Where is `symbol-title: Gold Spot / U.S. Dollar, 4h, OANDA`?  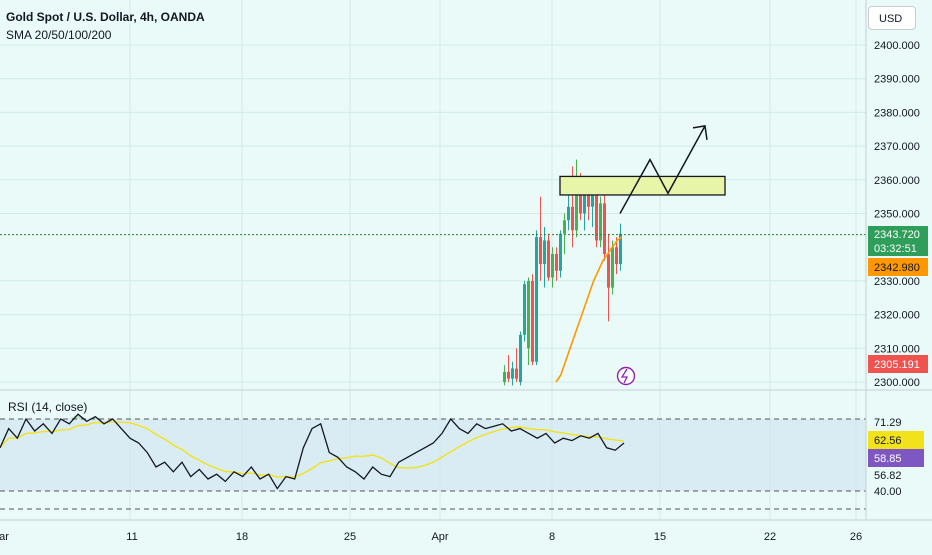 symbol-title: Gold Spot / U.S. Dollar, 4h, OANDA is located at coordinates (105, 17).